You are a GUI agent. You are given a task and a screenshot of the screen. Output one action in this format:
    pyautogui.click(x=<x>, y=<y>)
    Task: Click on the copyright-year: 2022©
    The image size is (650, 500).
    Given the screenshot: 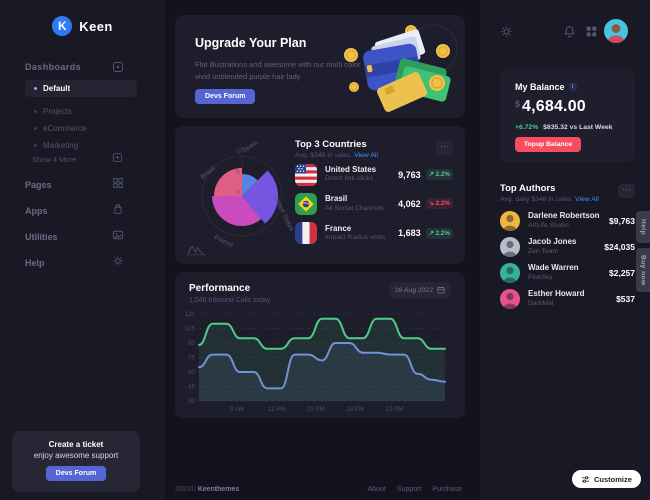 What is the action you would take?
    pyautogui.click(x=185, y=489)
    